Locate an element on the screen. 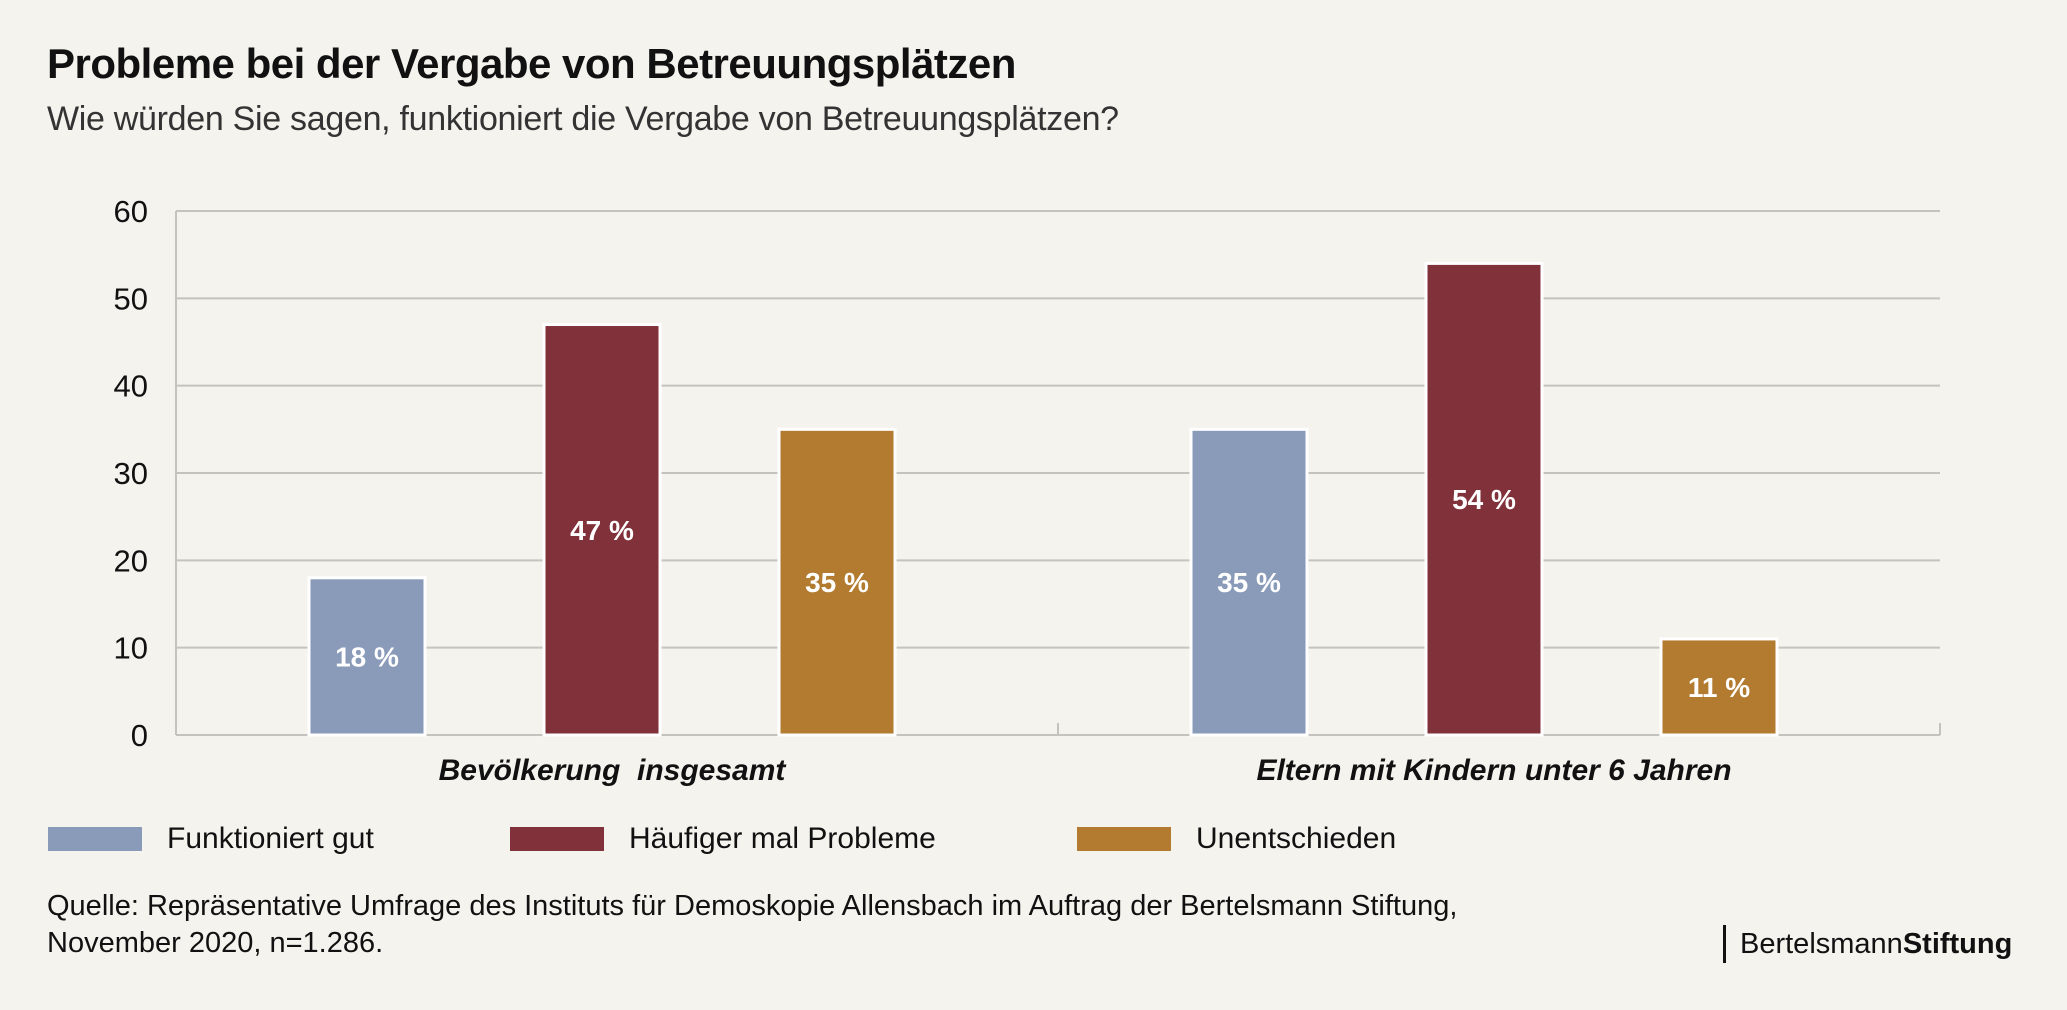  bar-value-label: 54 % is located at coordinates (1484, 499).